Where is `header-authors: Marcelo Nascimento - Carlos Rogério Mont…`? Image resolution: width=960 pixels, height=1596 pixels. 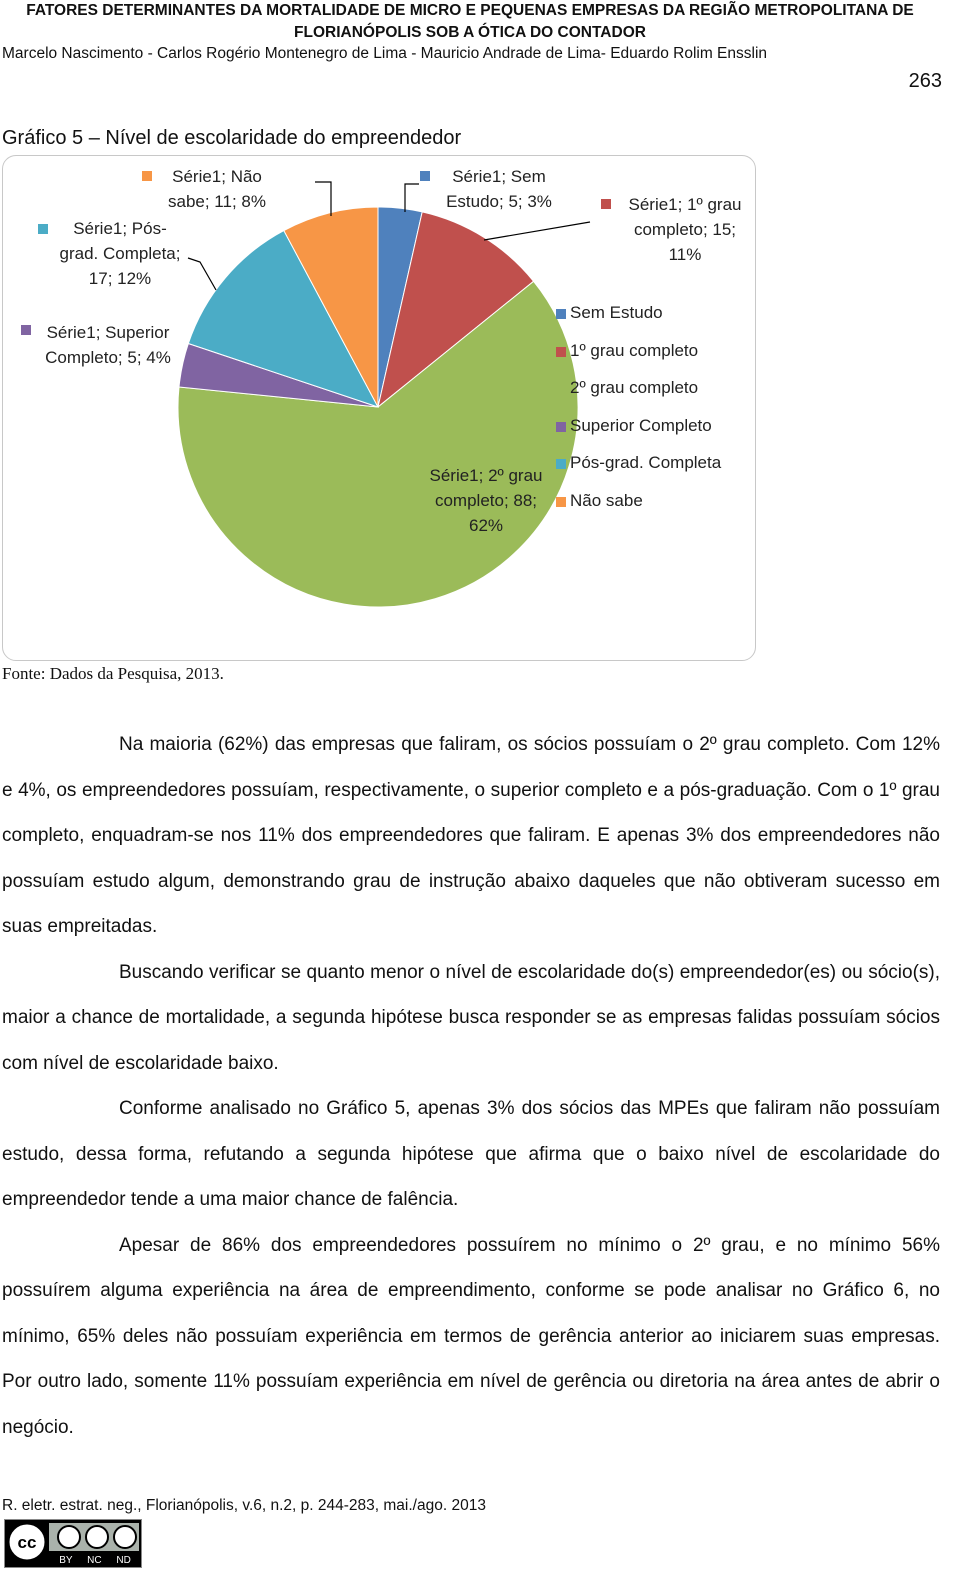 header-authors: Marcelo Nascimento - Carlos Rogério Mont… is located at coordinates (385, 53).